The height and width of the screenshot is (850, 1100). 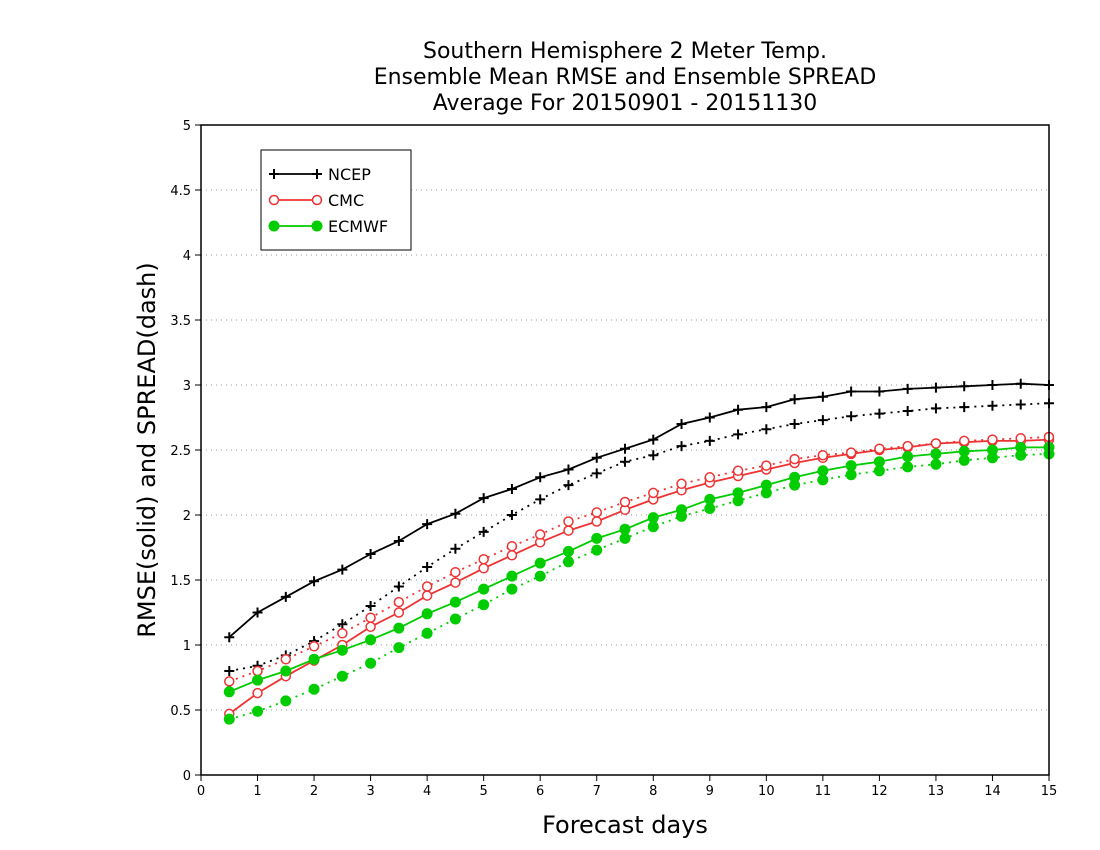 I want to click on y-axis-ticks: 0 0.5 1 1.5 2 2.5 3 3.5 4 4.5 5, so click(x=185, y=451).